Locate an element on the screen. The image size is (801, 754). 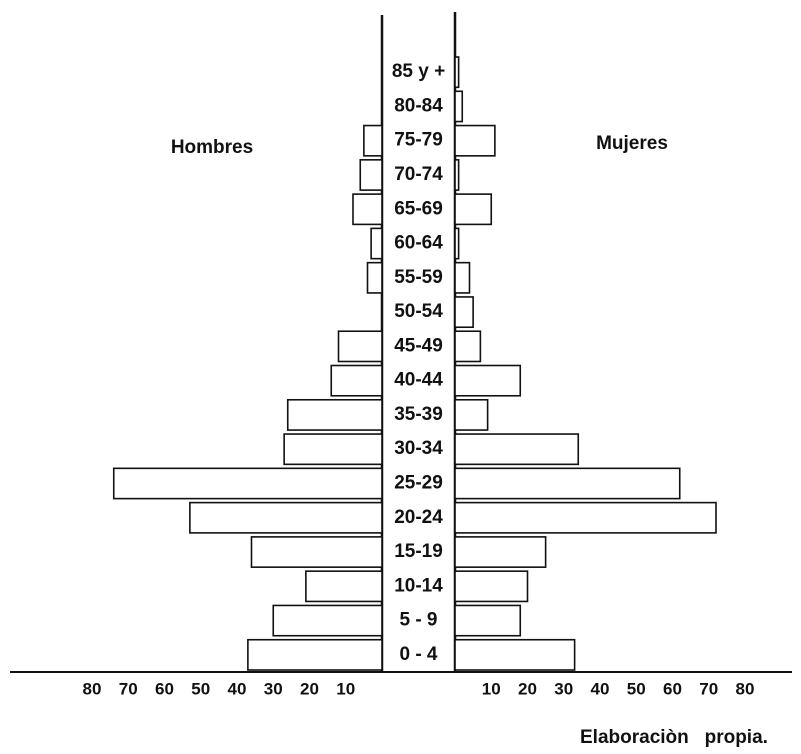
age-label: 80-84 is located at coordinates (418, 105).